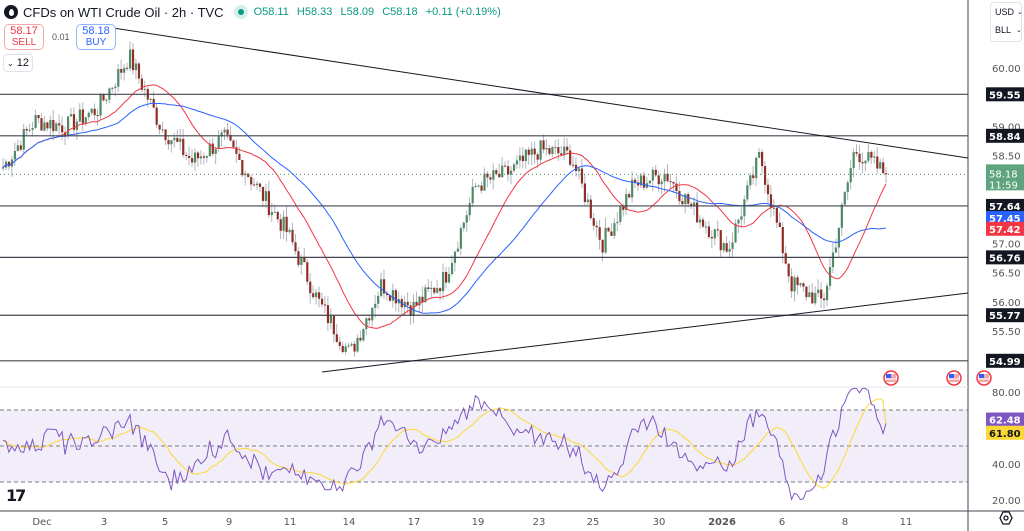 Image resolution: width=1024 pixels, height=531 pixels. What do you see at coordinates (96, 31) in the screenshot?
I see `buy-price: 58.18` at bounding box center [96, 31].